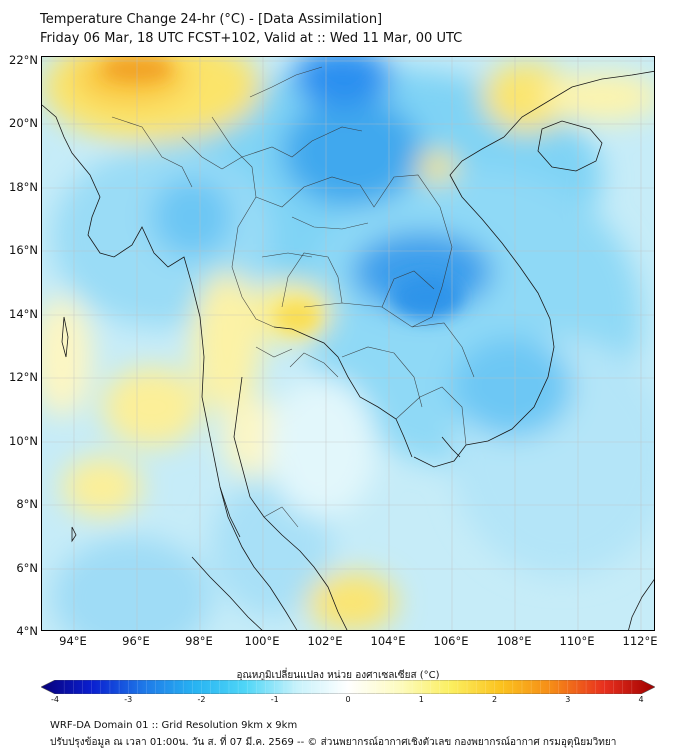  What do you see at coordinates (23, 123) in the screenshot?
I see `lat-label-20n: 20°N` at bounding box center [23, 123].